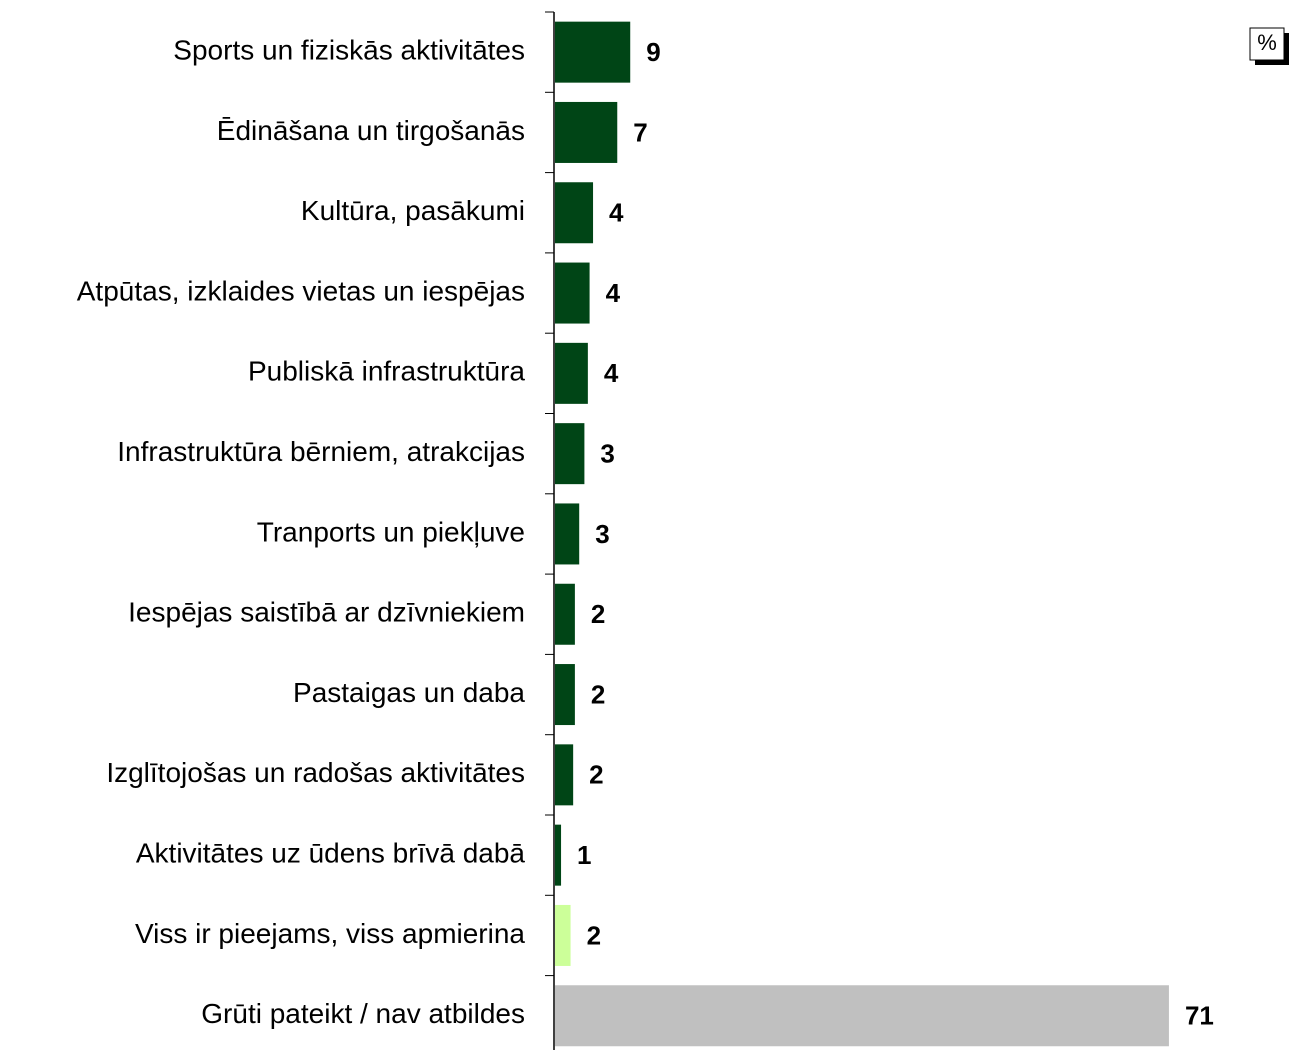 This screenshot has width=1291, height=1050. Describe the element at coordinates (653, 52) in the screenshot. I see `data-label: 9` at that location.